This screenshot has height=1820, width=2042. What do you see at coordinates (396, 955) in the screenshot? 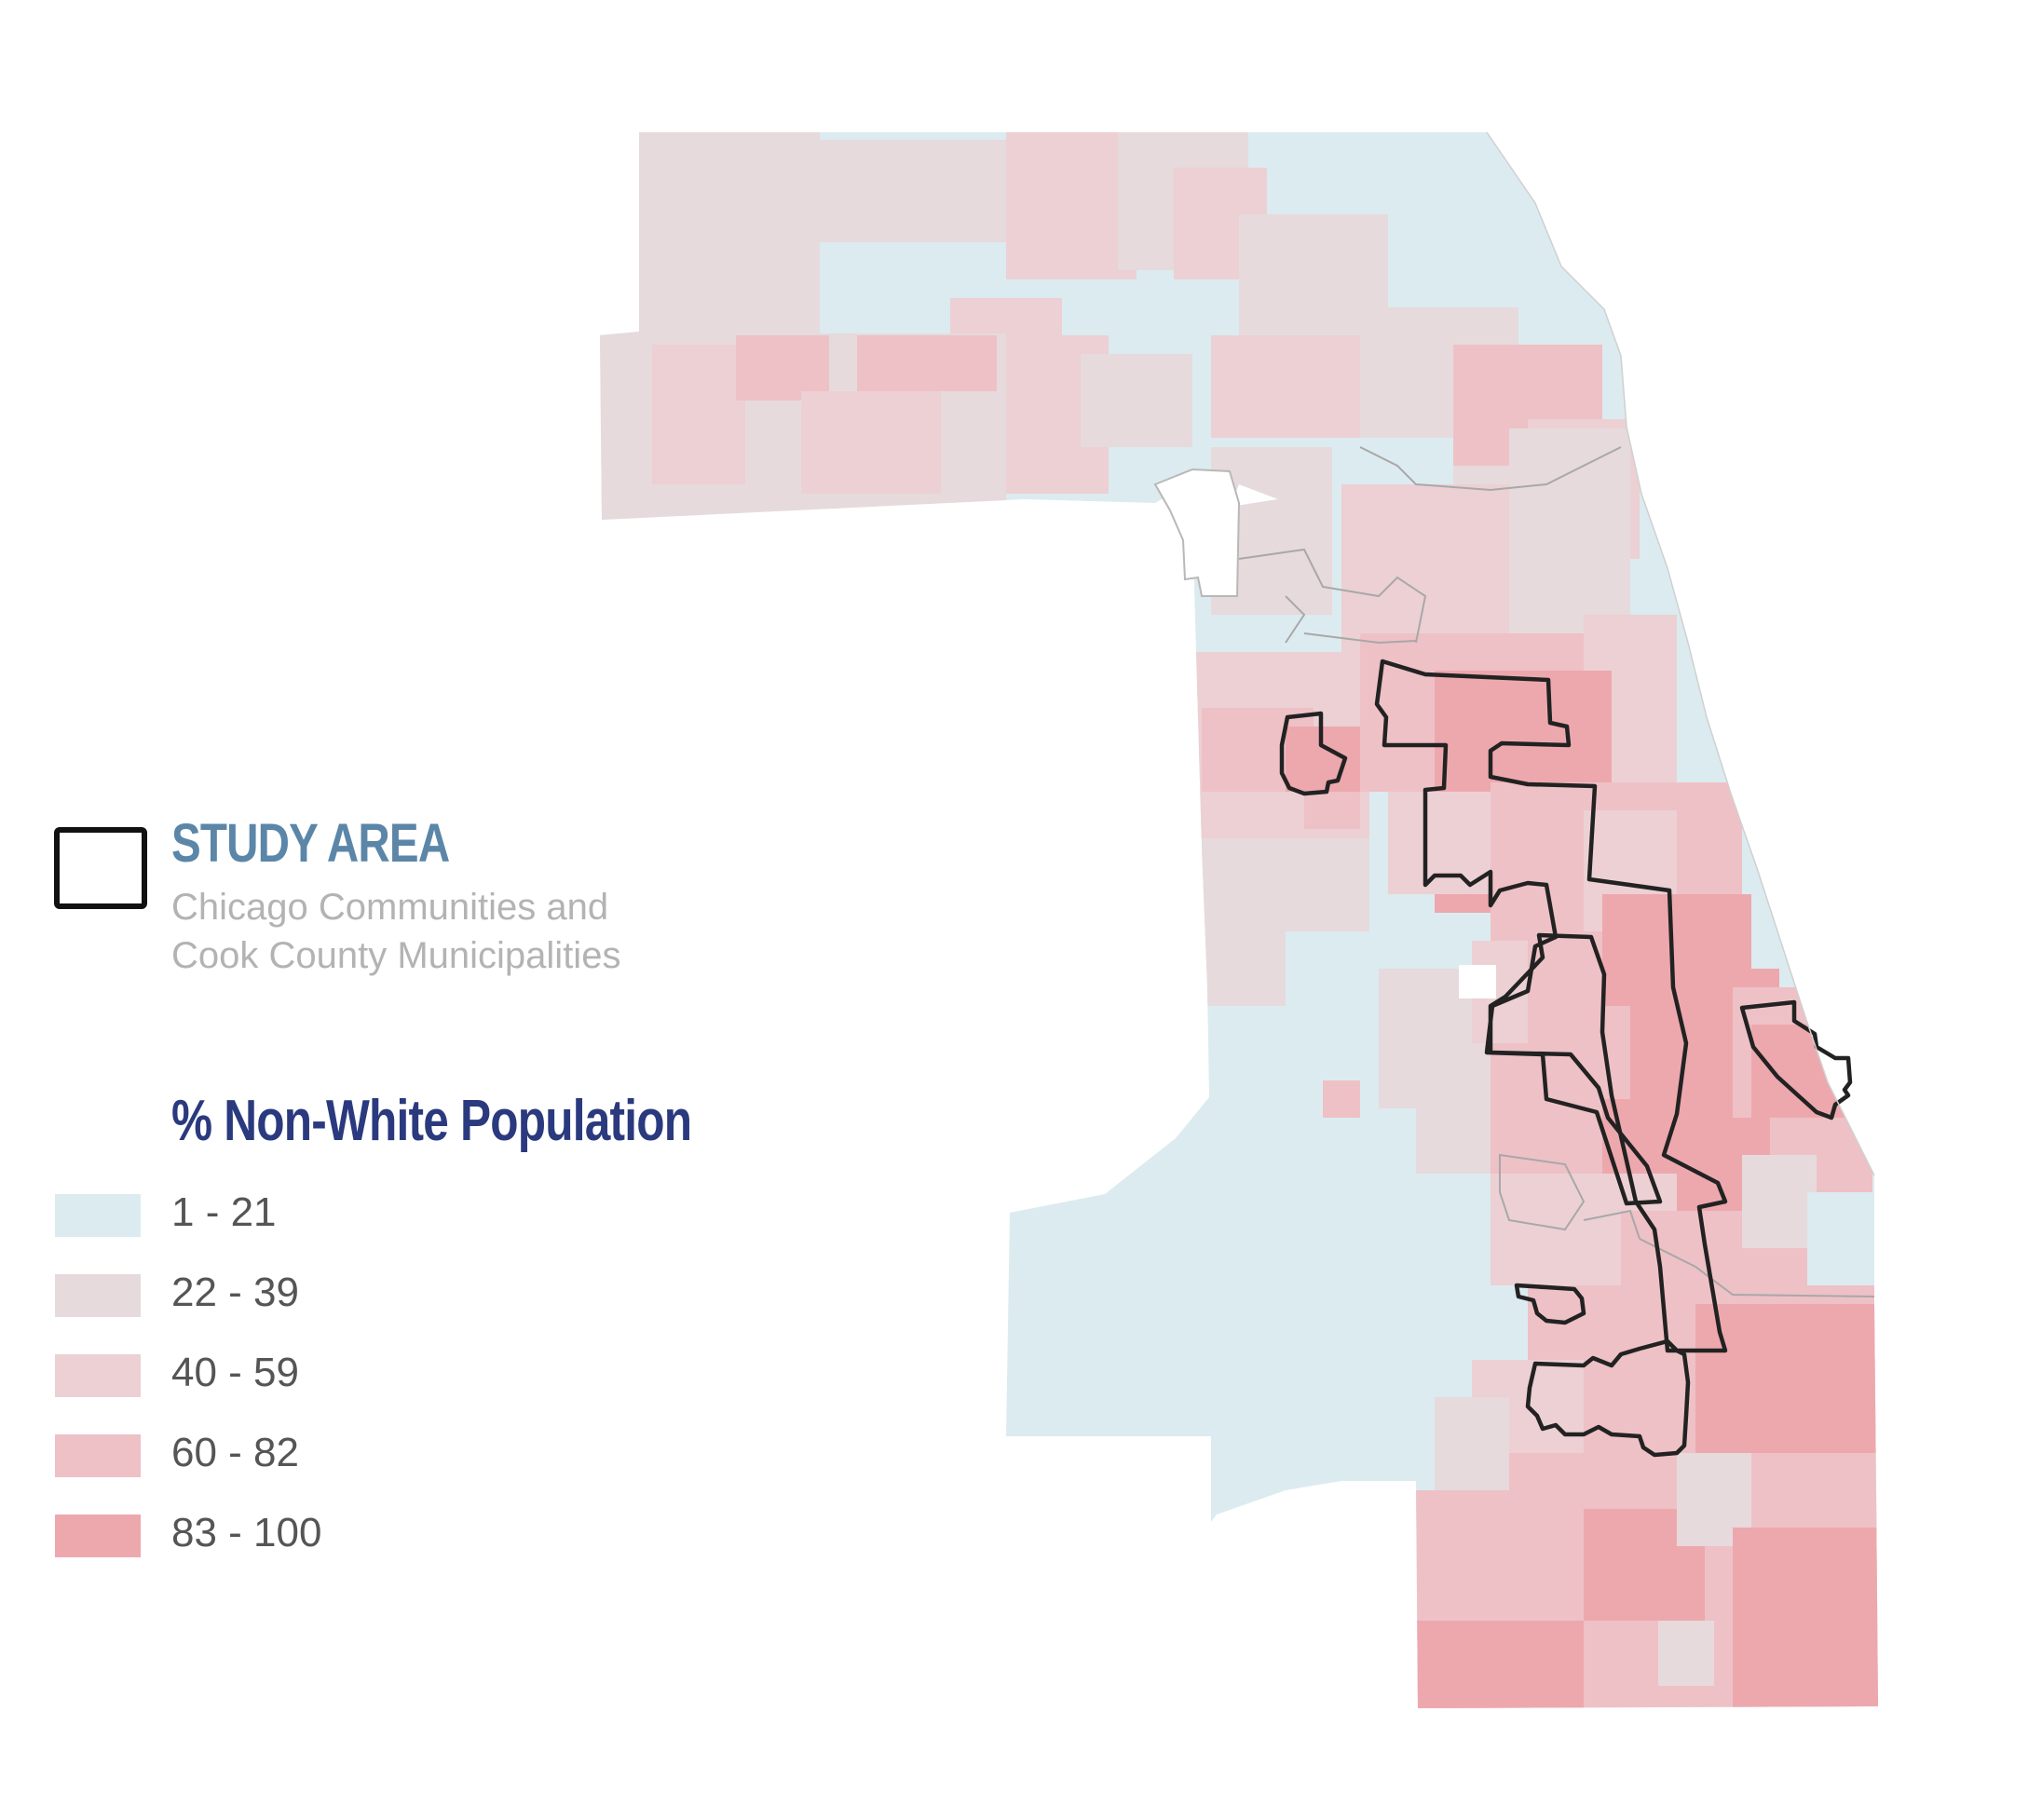
I see `study-area-subtitle-line2: Cook County Municipalities` at bounding box center [396, 955].